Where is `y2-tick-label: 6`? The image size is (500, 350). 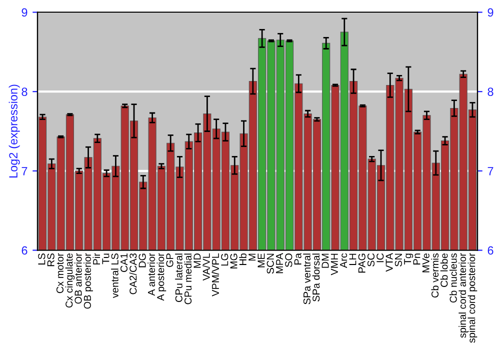
y2-tick-label: 6 is located at coordinates (491, 250).